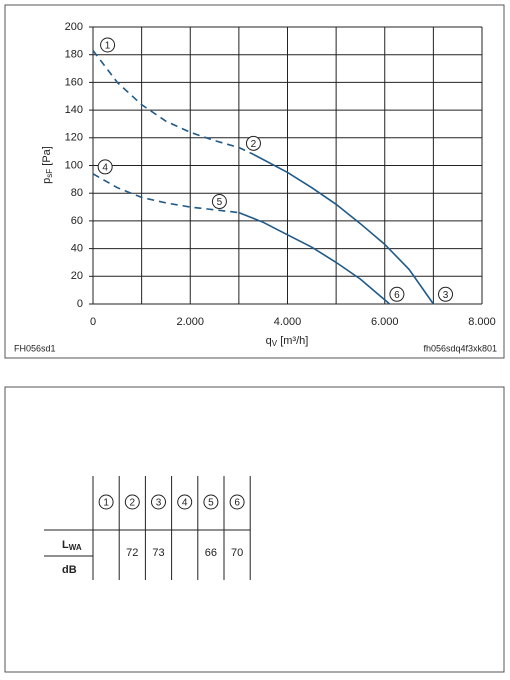  Describe the element at coordinates (292, 341) in the screenshot. I see `x-axis-label-unit: [m³/h]` at that location.